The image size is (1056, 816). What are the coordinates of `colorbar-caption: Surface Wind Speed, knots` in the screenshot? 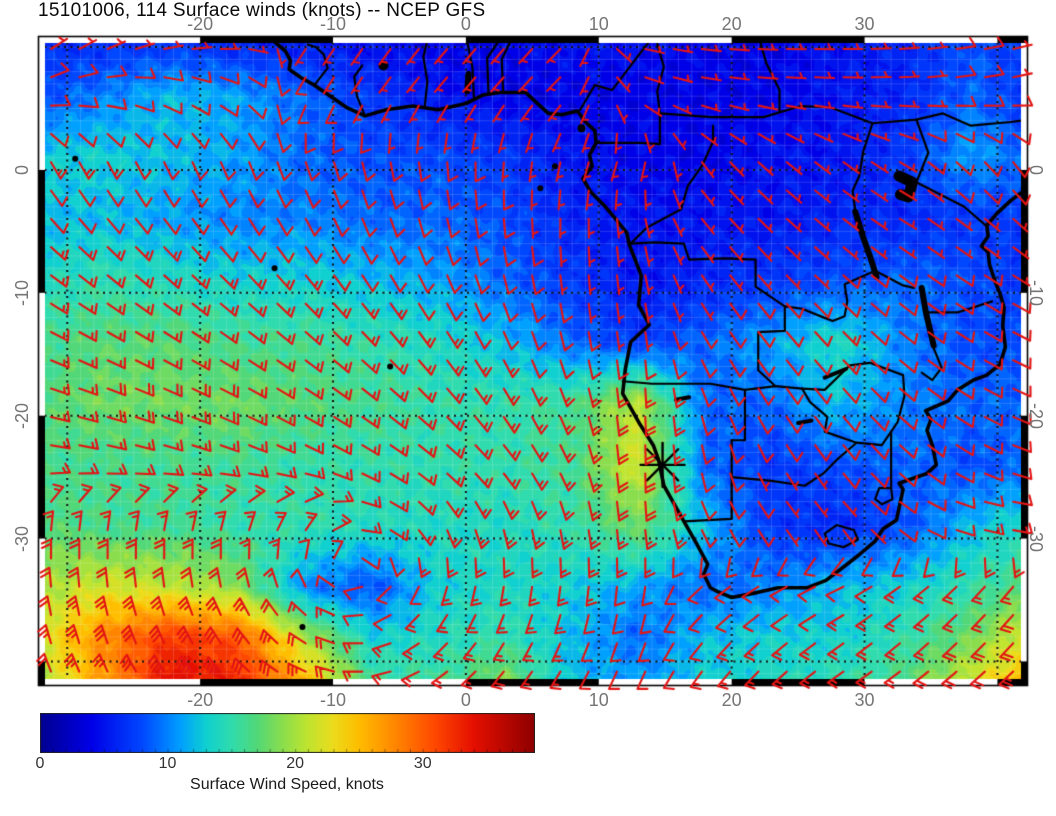 It's located at (287, 784).